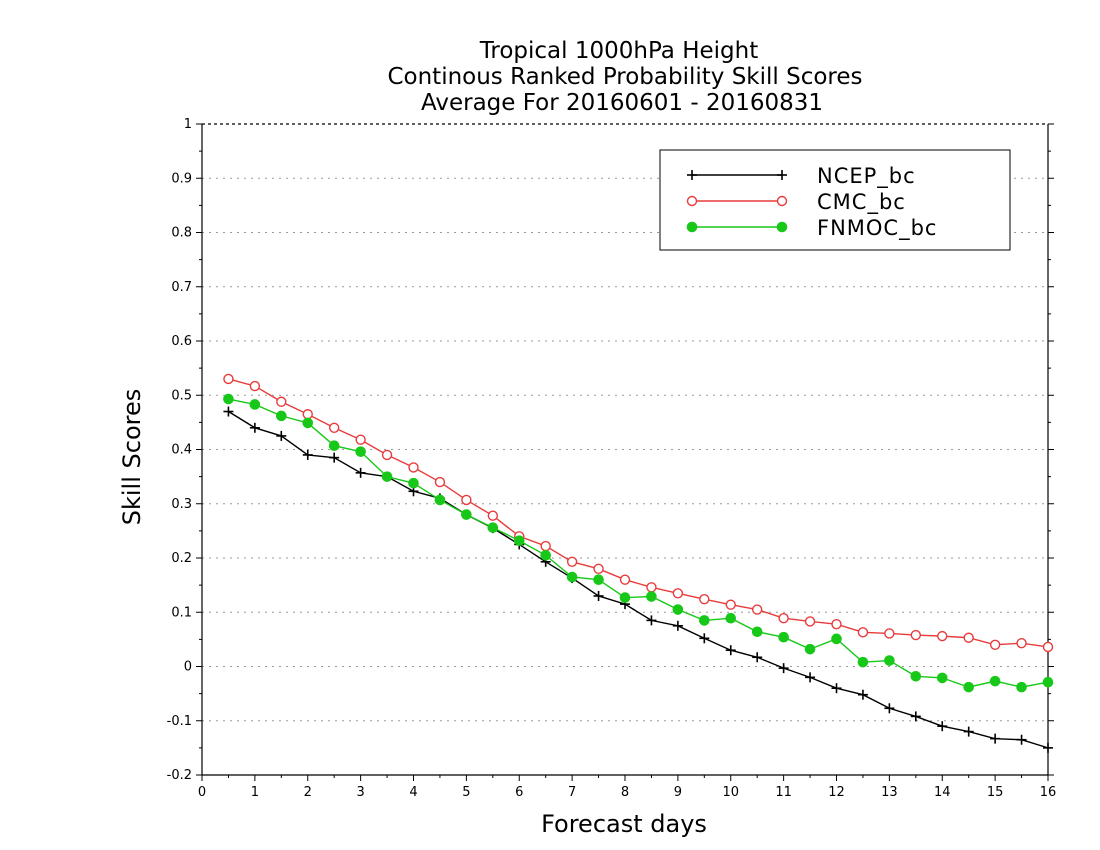 This screenshot has width=1100, height=850. Describe the element at coordinates (413, 792) in the screenshot. I see `x-tick-label: 4` at that location.